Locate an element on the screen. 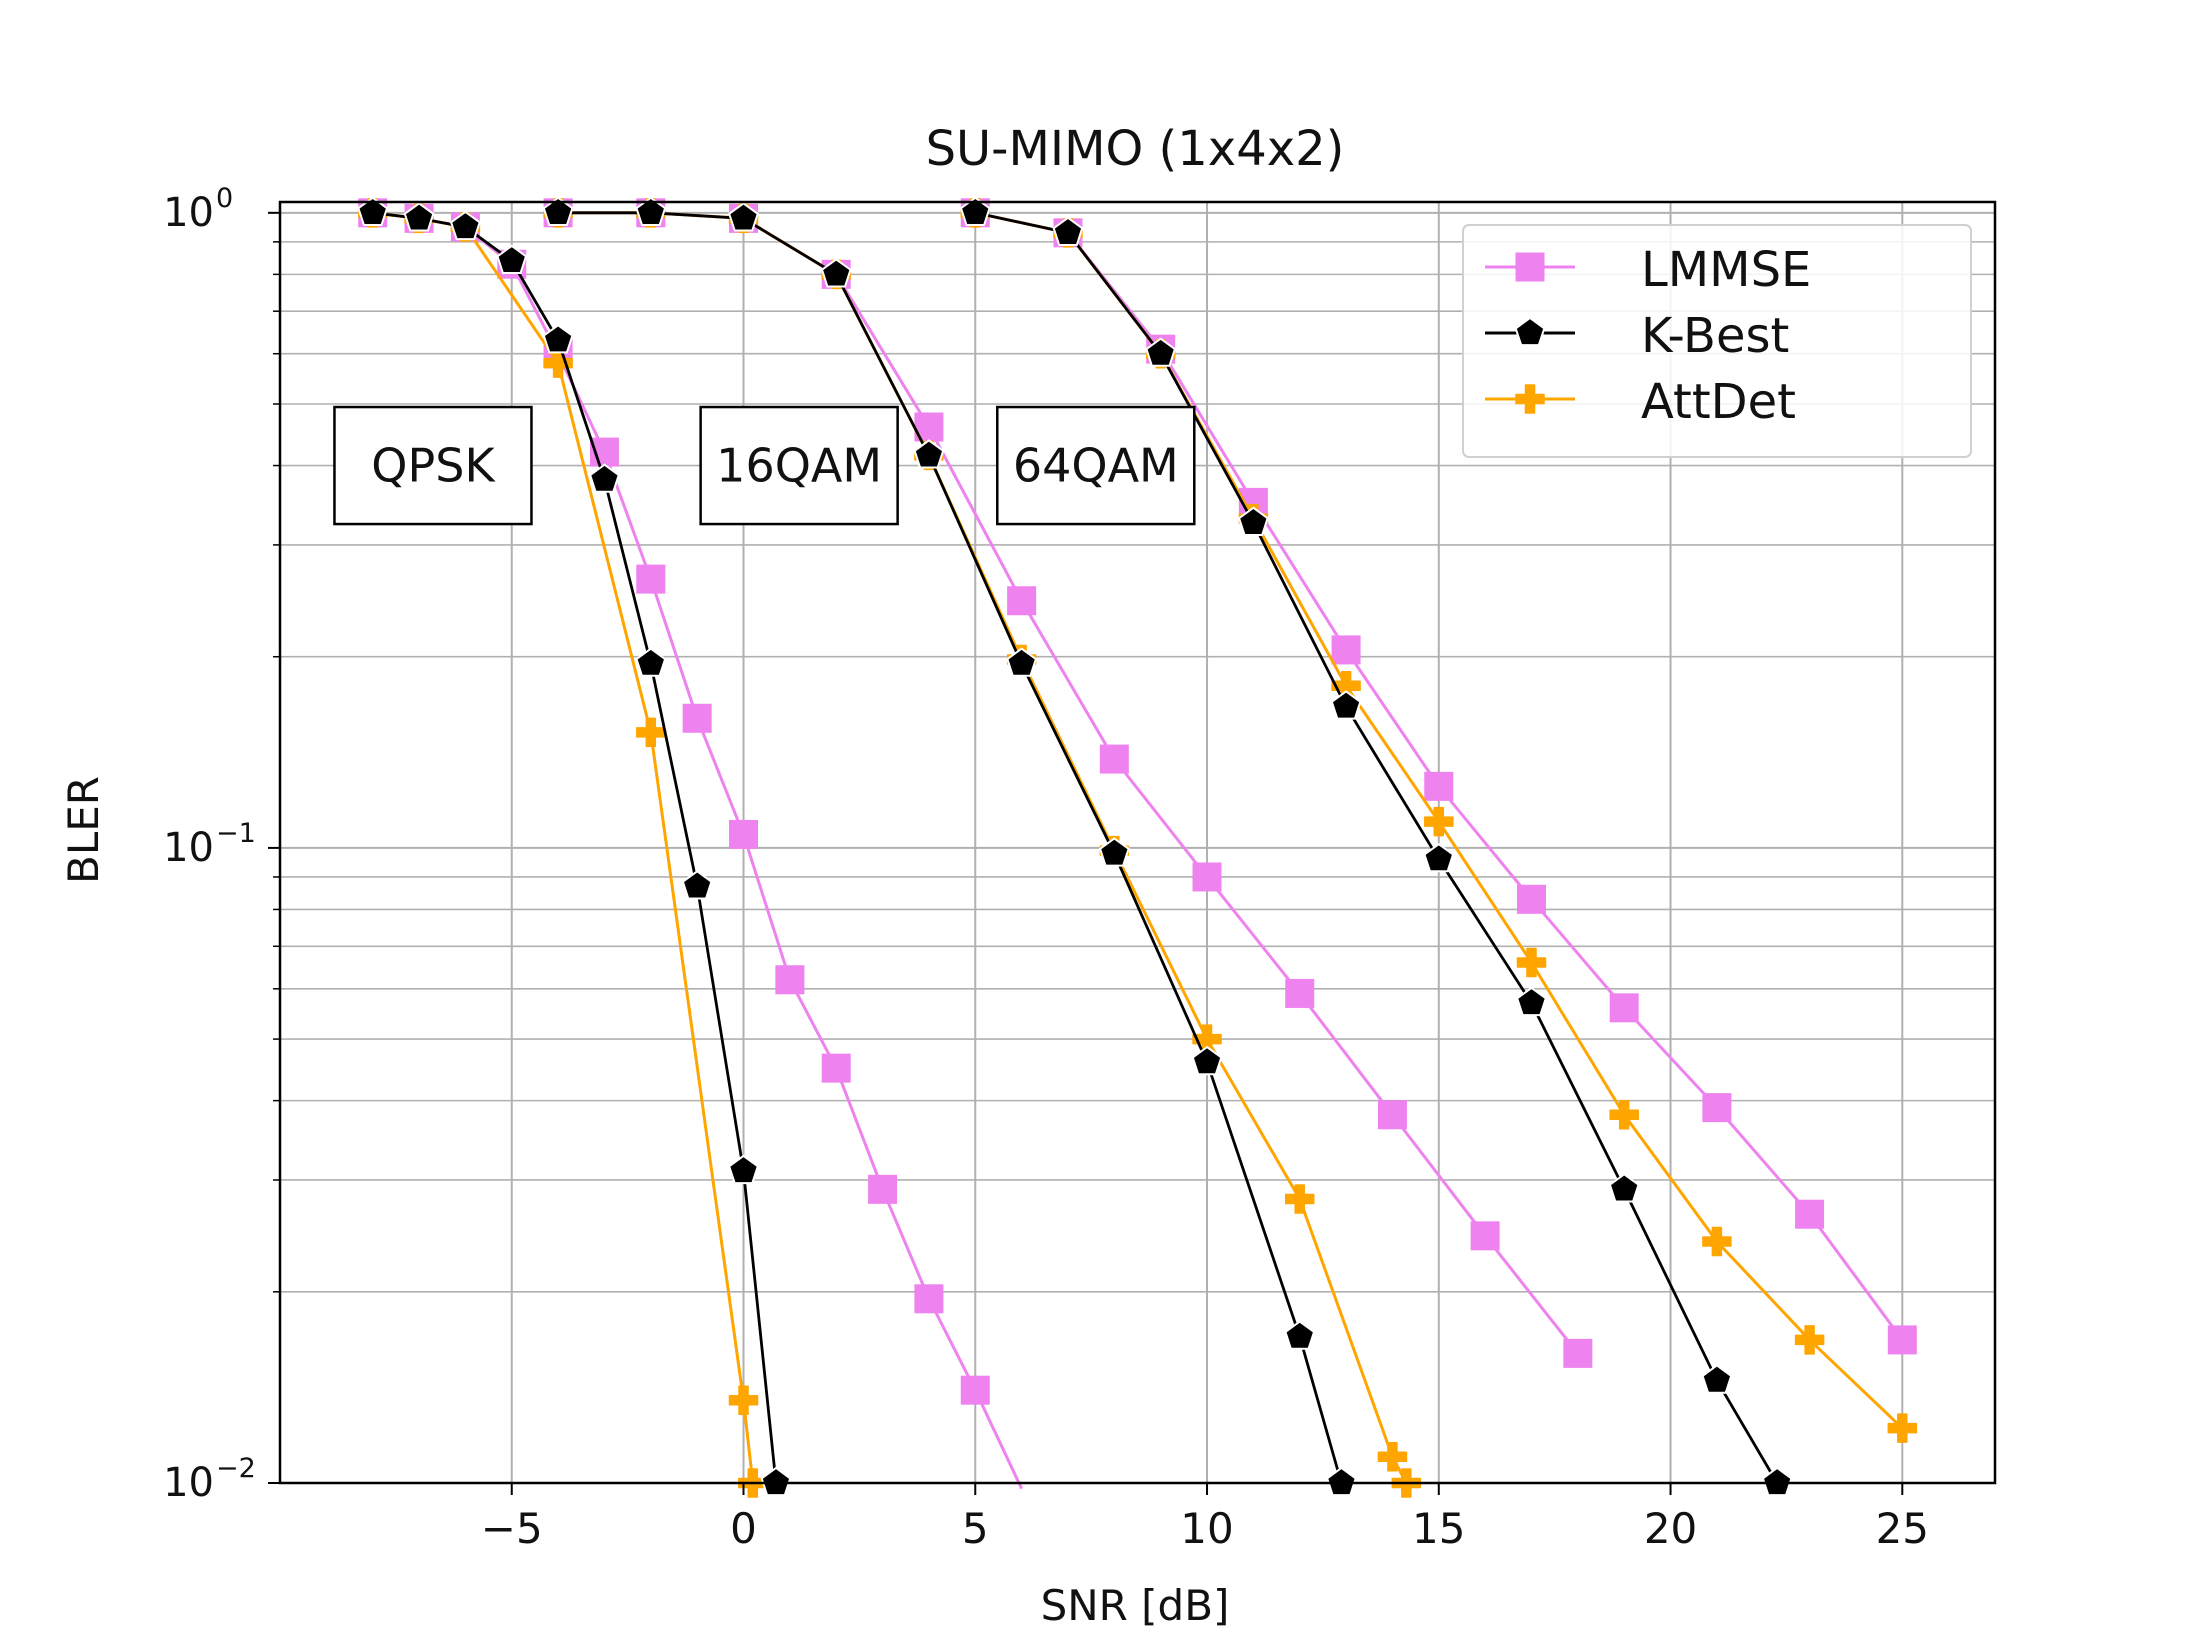 This screenshot has height=1650, width=2200. annotation-qpsk: QPSK is located at coordinates (433, 465).